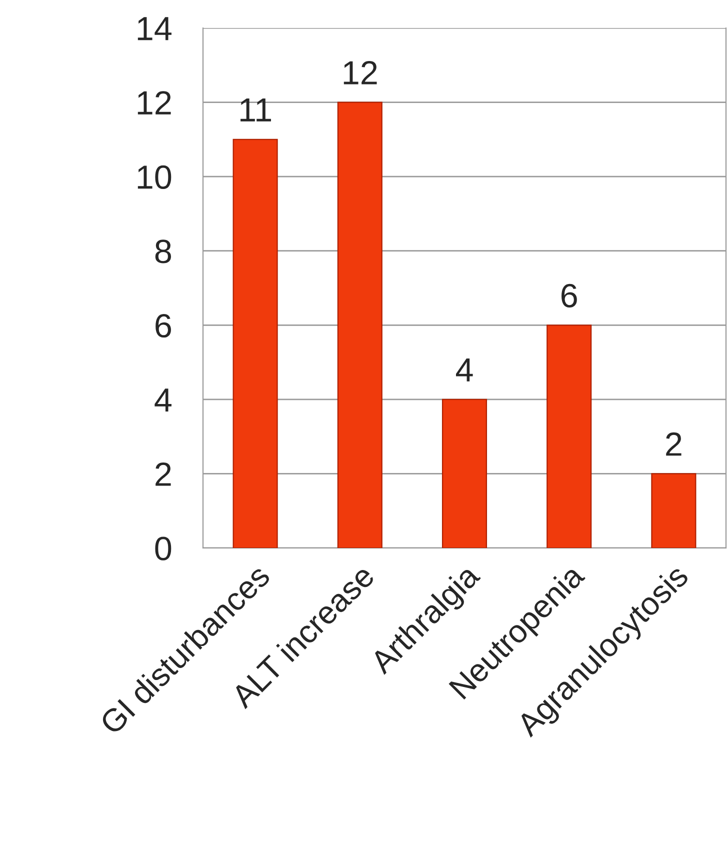 The image size is (728, 858). I want to click on y-tick-label: 4, so click(163, 400).